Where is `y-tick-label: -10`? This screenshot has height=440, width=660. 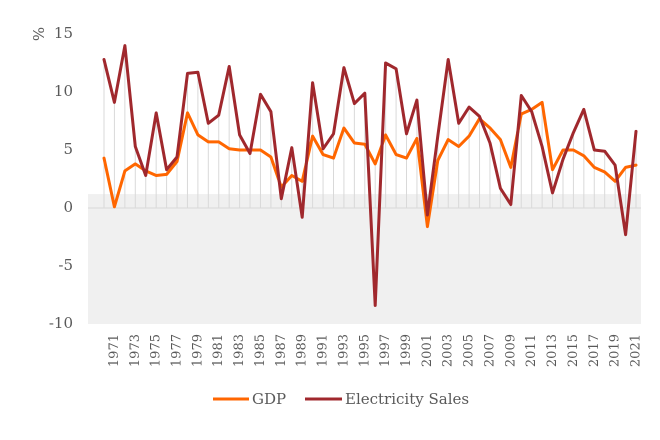 y-tick-label: -10 is located at coordinates (61, 323).